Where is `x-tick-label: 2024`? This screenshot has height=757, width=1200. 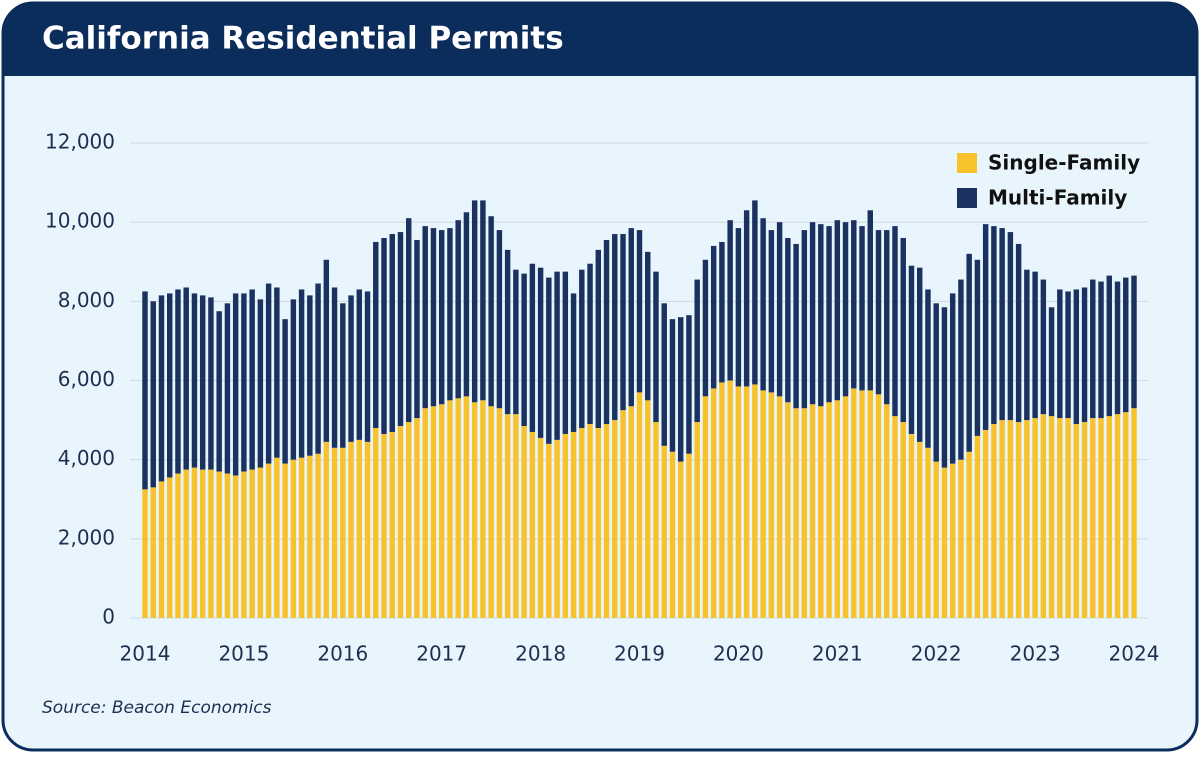 x-tick-label: 2024 is located at coordinates (1134, 654).